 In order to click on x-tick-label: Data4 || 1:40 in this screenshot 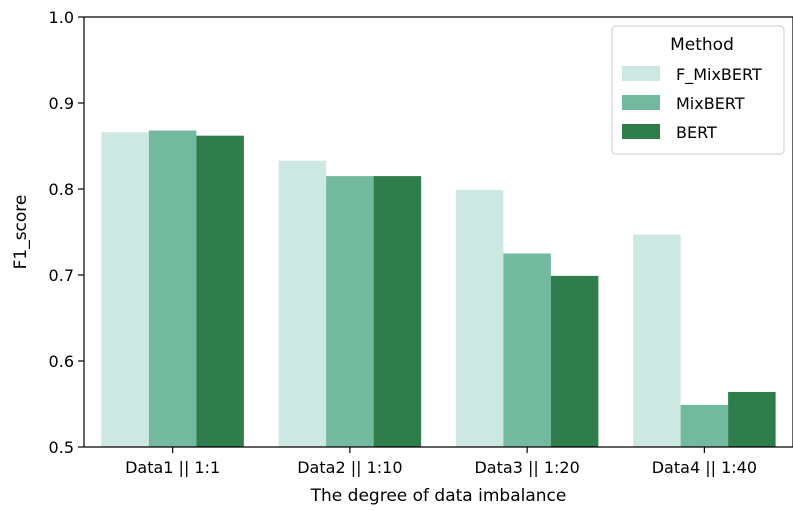, I will do `click(704, 467)`.